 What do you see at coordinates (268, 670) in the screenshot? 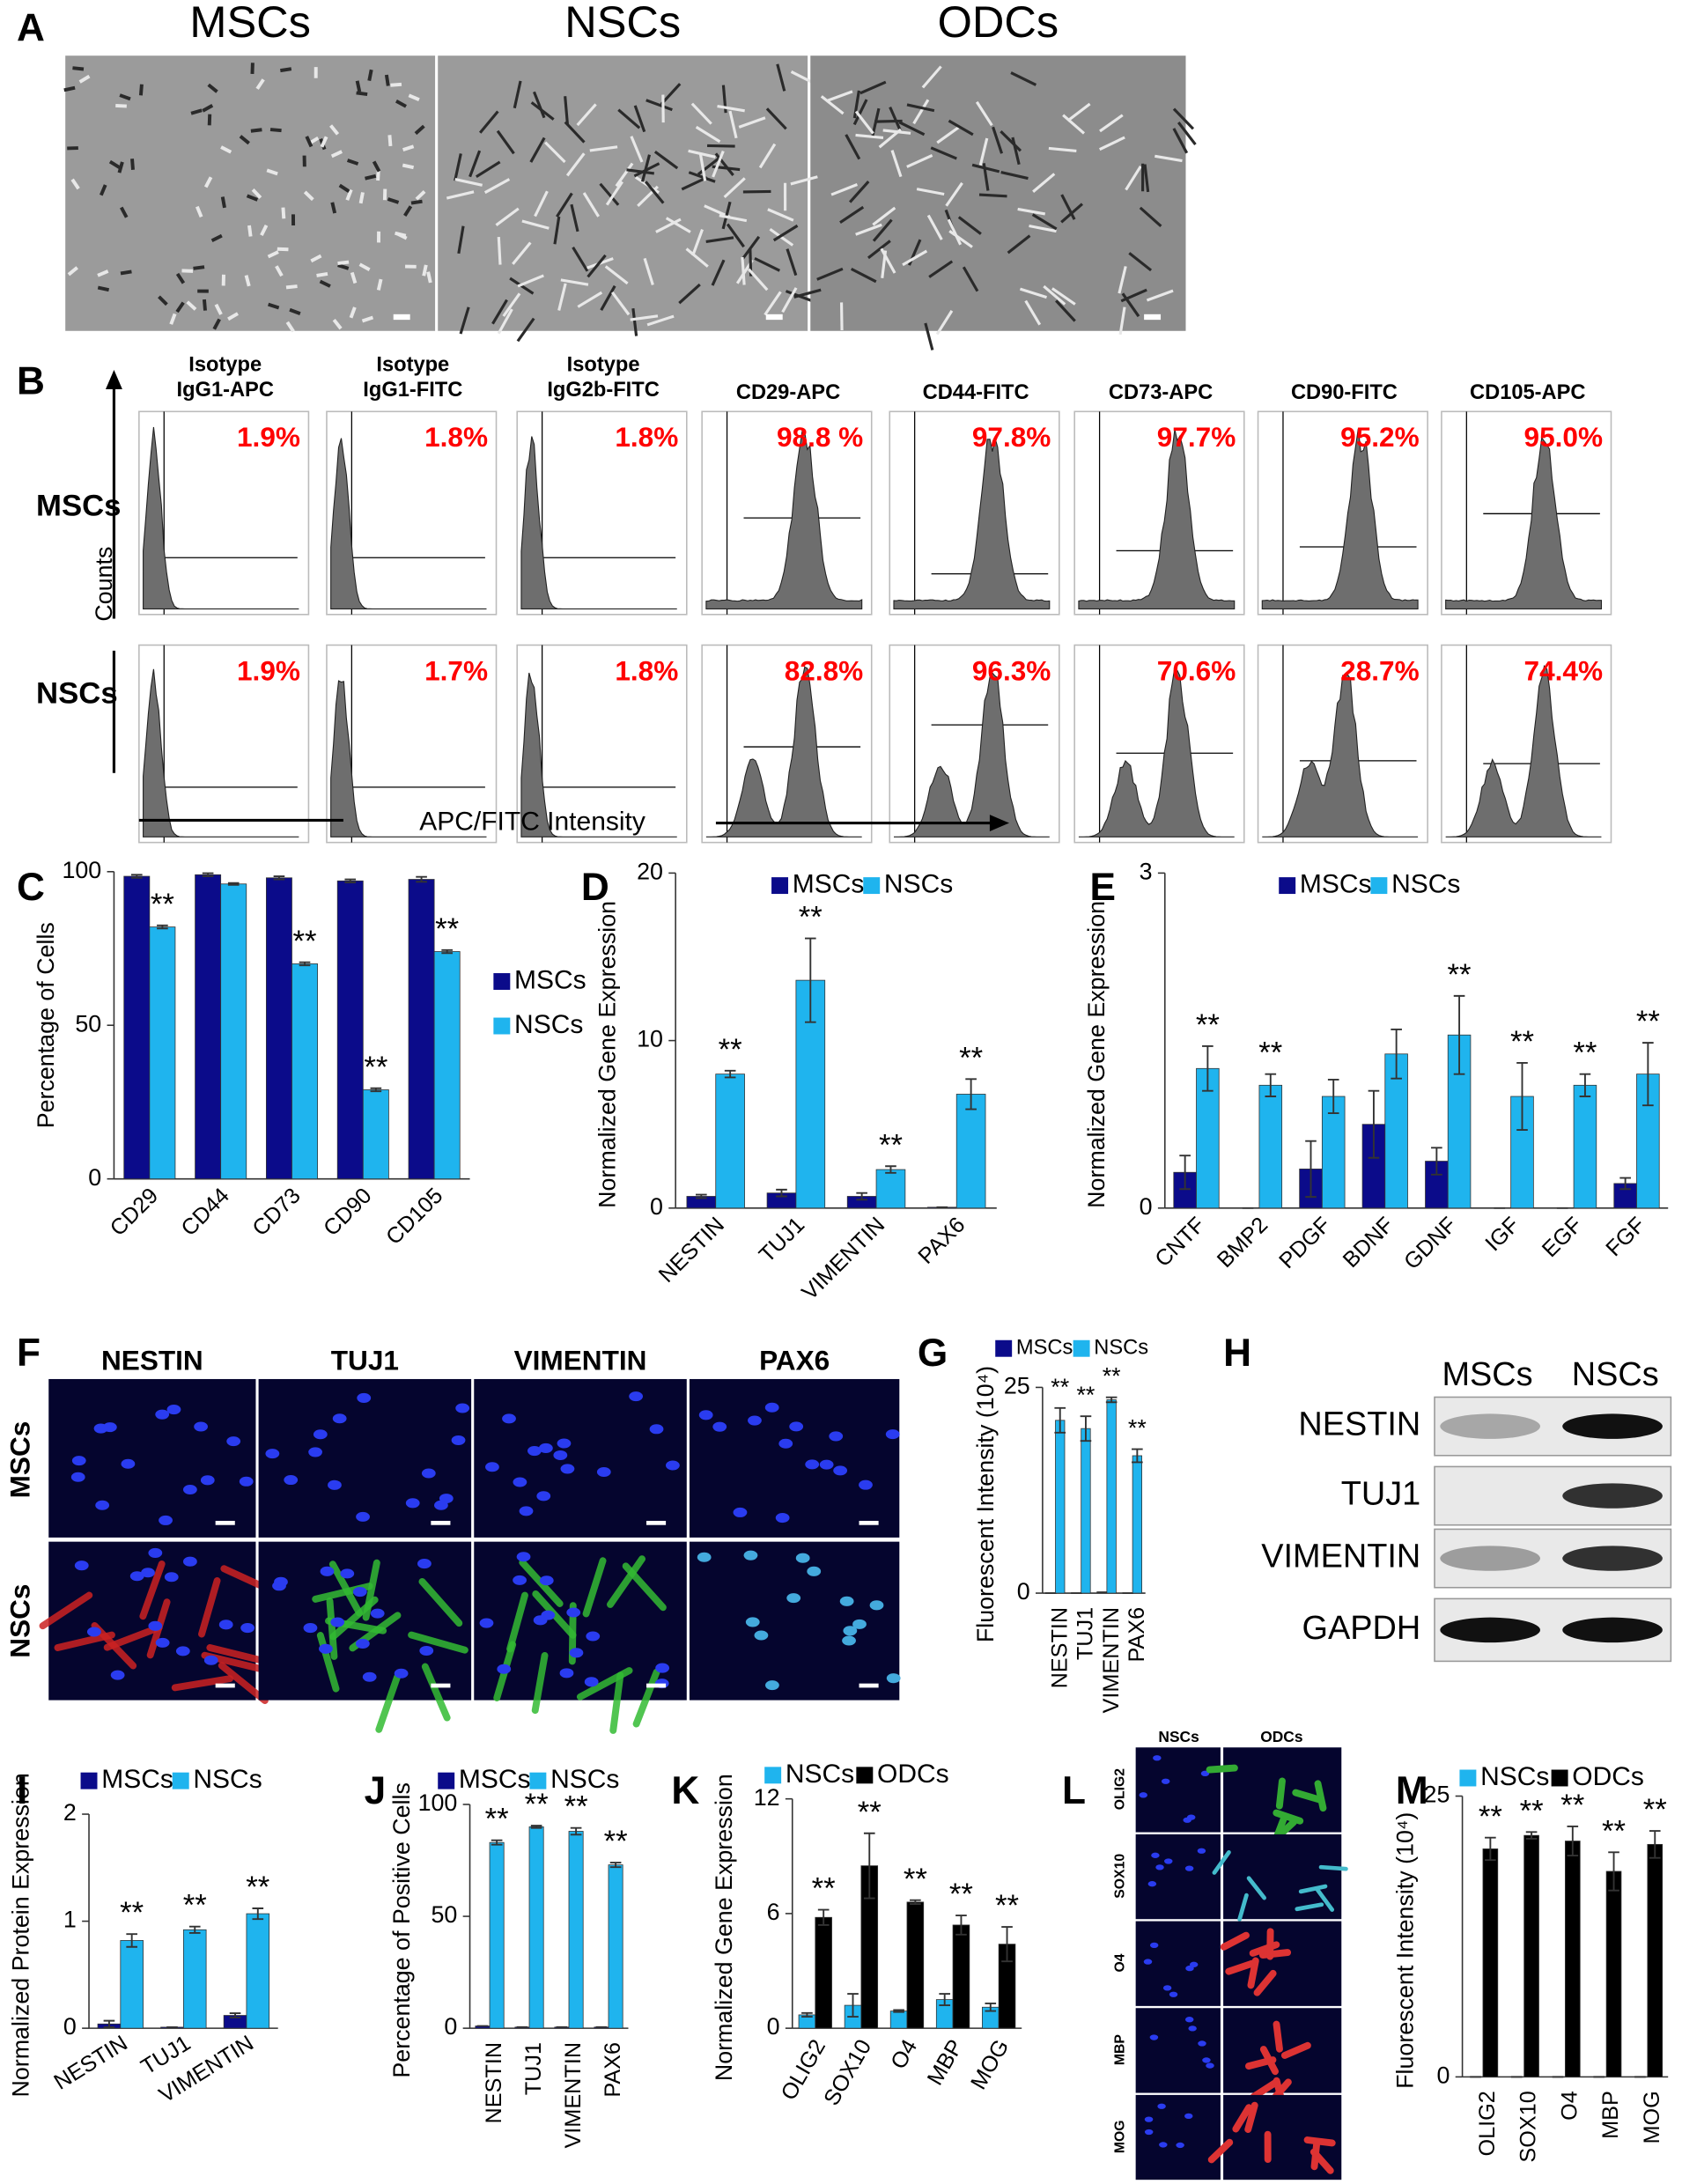
I see `percentage: 1.9%` at bounding box center [268, 670].